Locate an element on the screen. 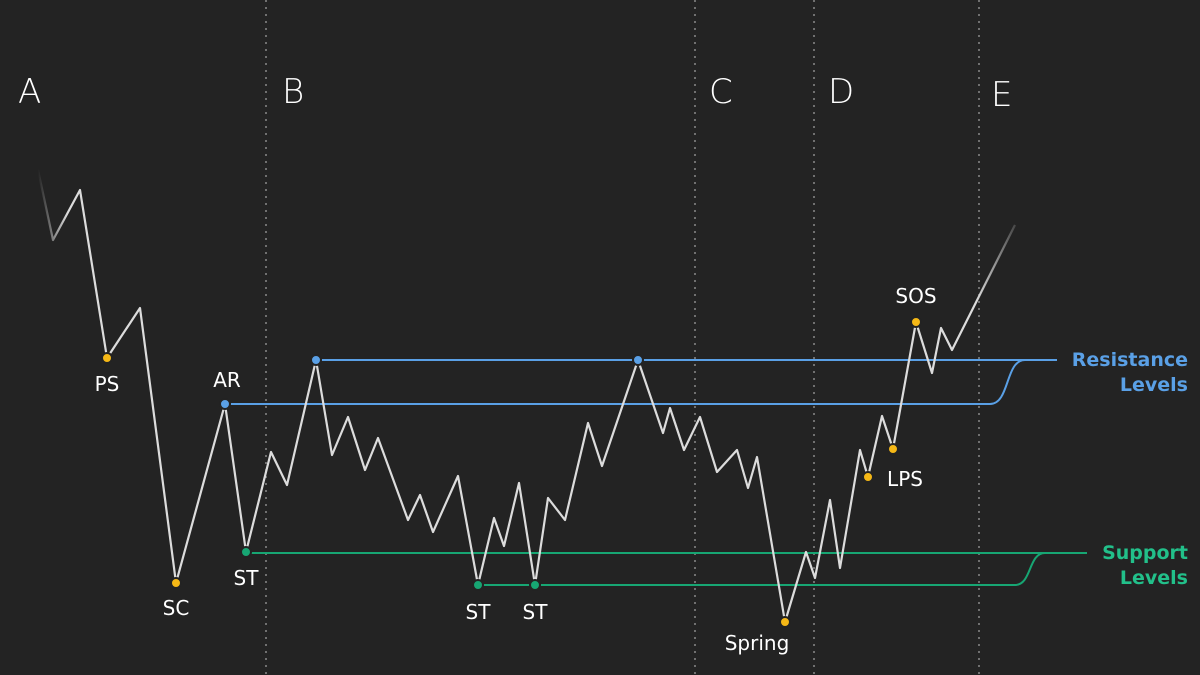 This screenshot has height=675, width=1200. phase-label: B is located at coordinates (293, 92).